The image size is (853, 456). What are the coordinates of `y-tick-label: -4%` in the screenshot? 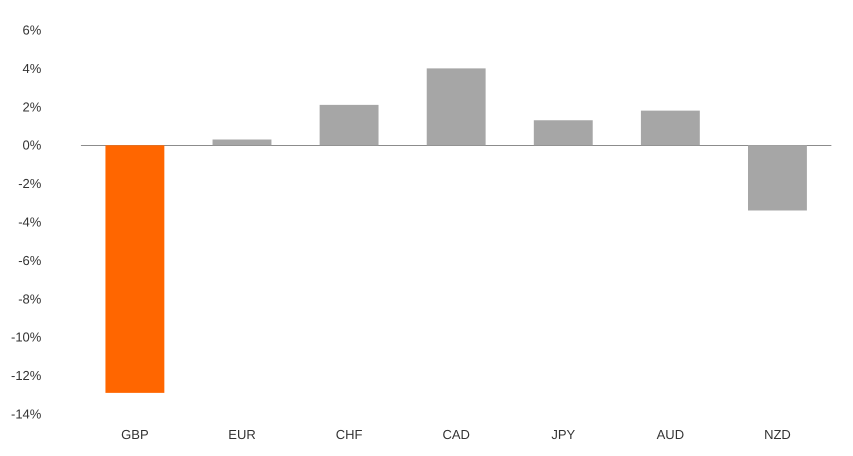 It's located at (30, 222).